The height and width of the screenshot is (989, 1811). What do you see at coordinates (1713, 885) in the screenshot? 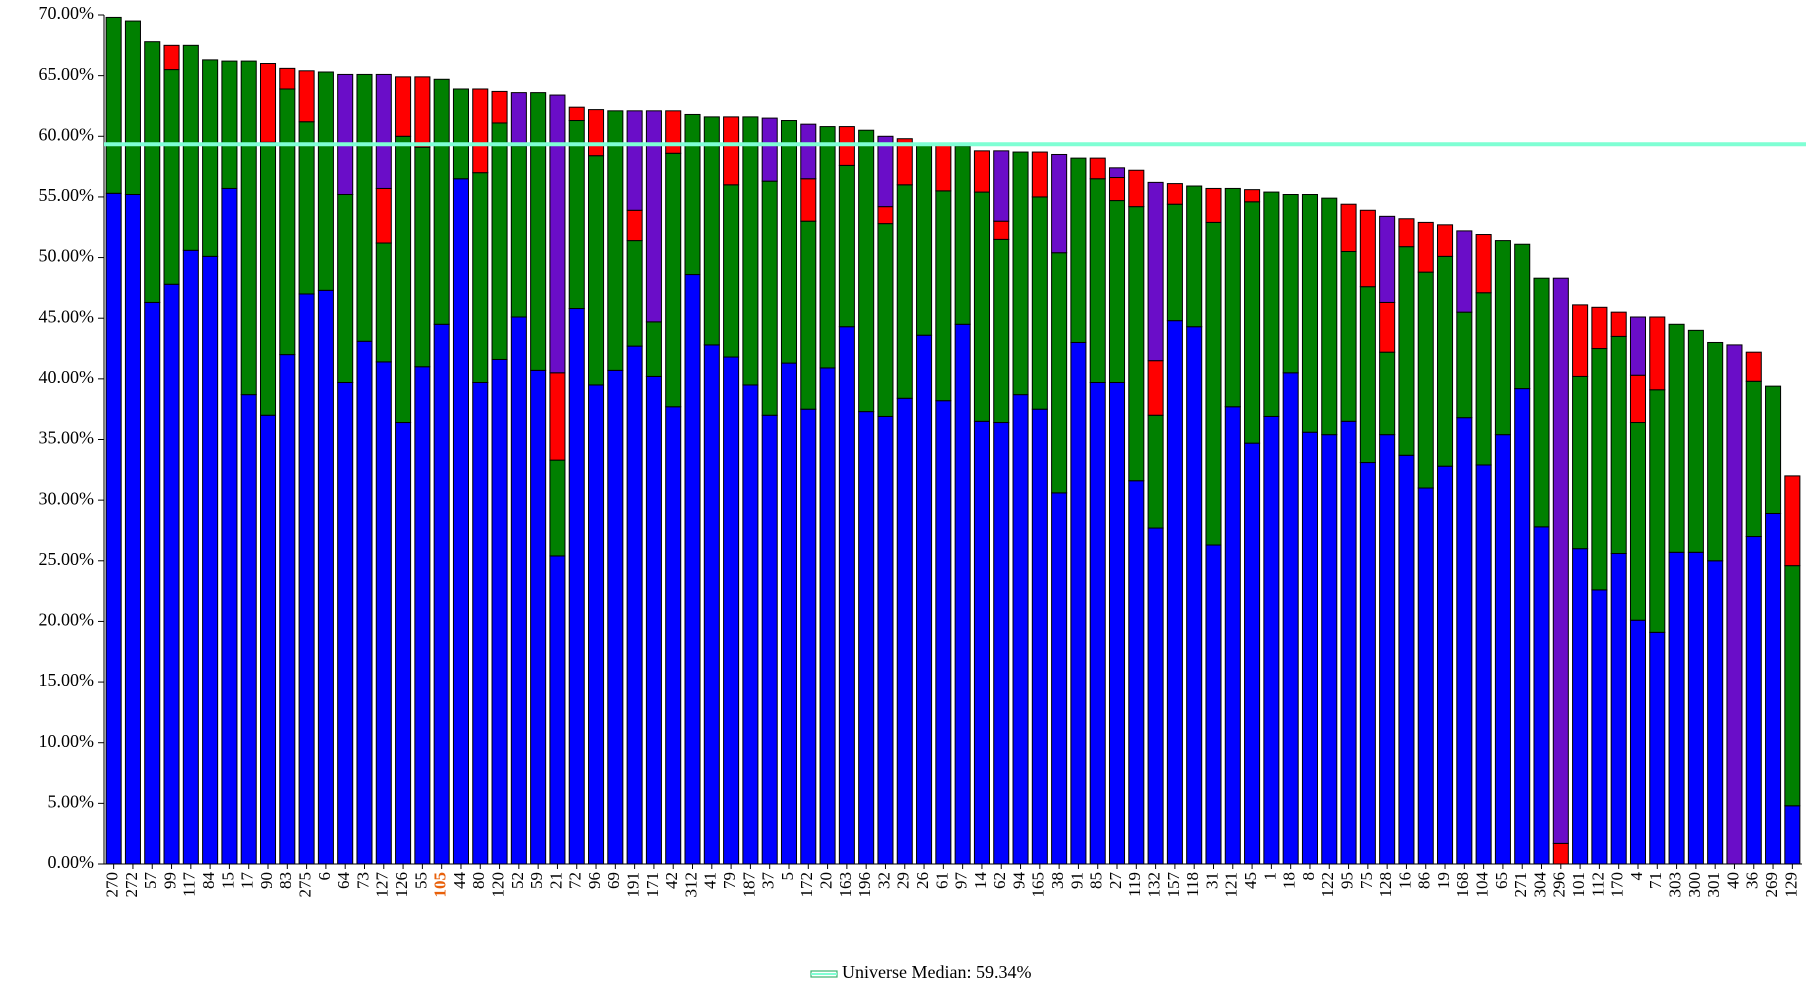
I see `x-tick-label: 301` at bounding box center [1713, 885].